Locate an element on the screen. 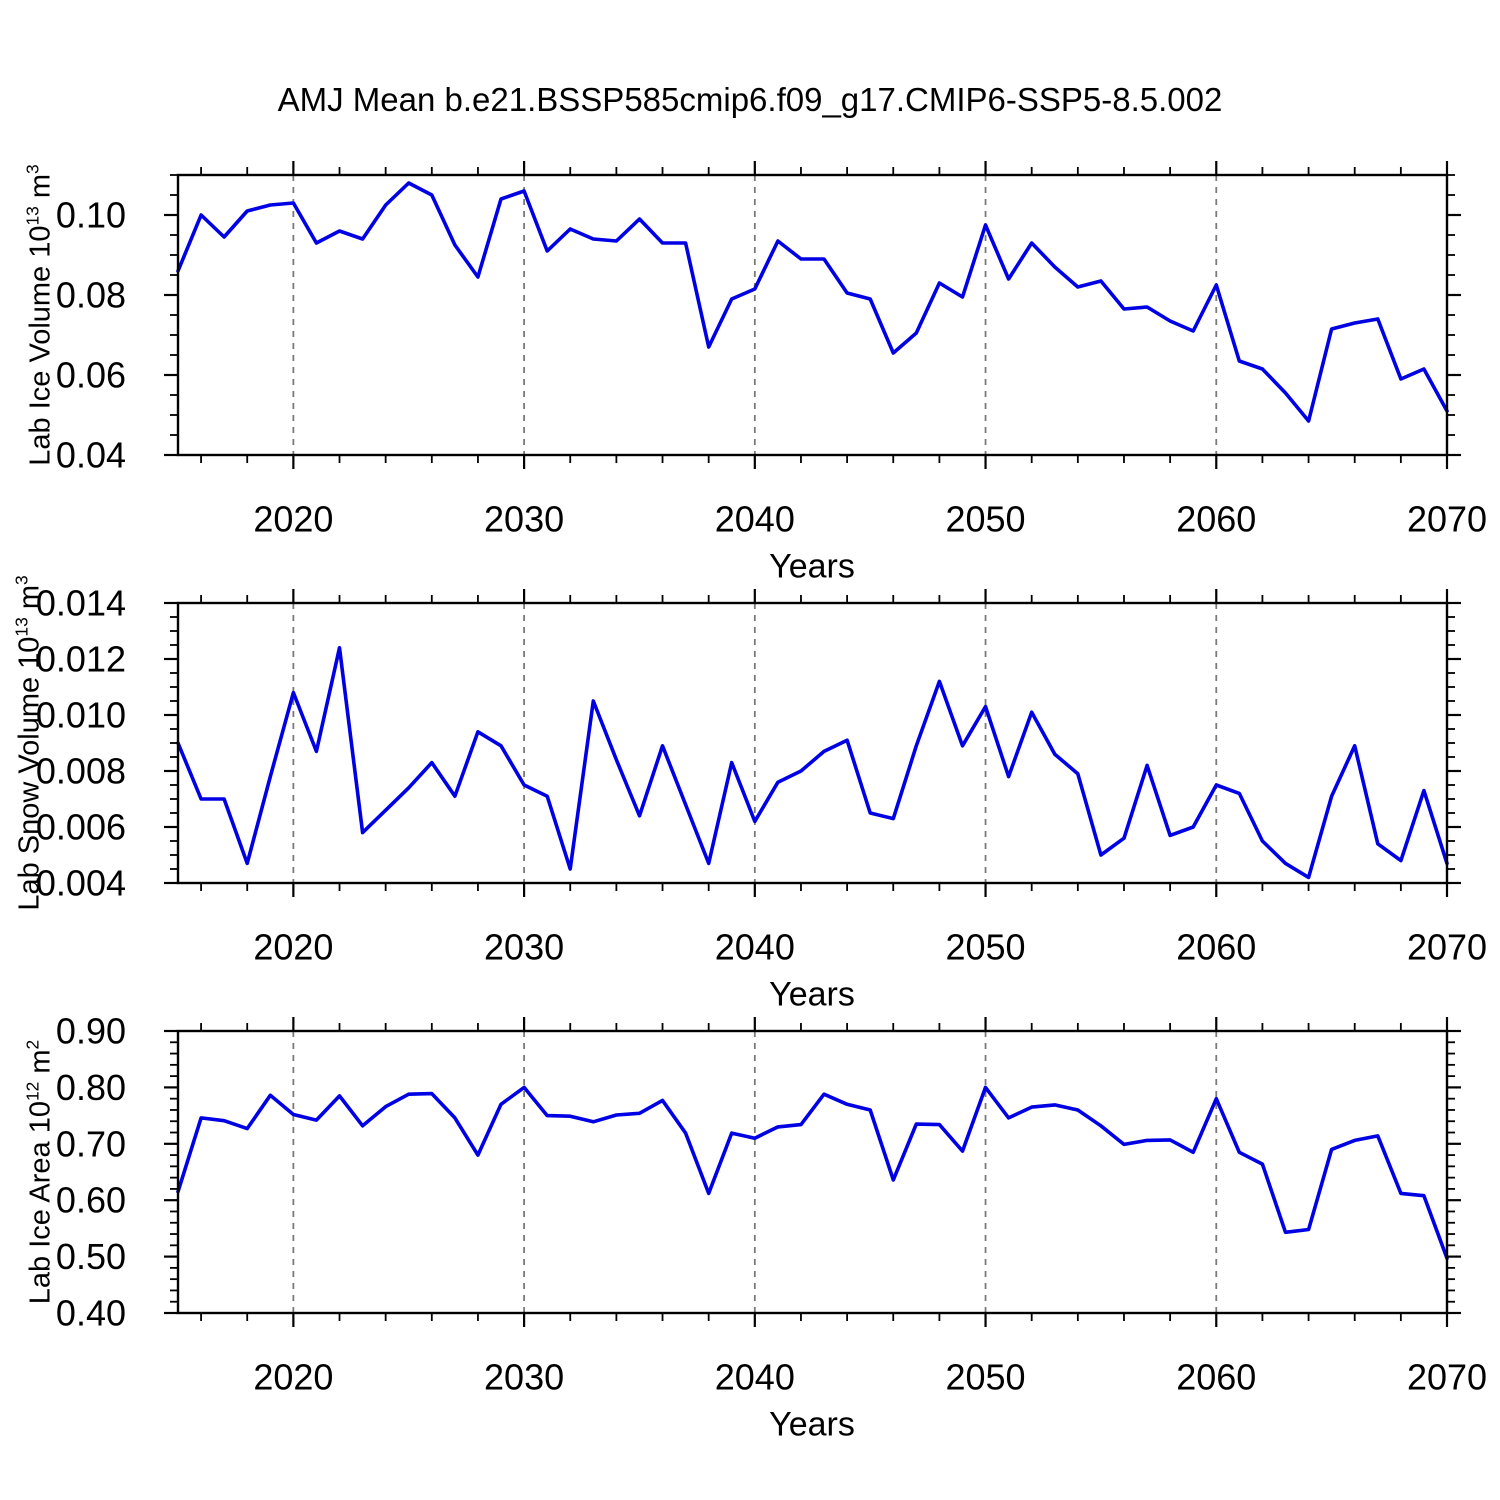 Image resolution: width=1500 pixels, height=1500 pixels. y-axis-title-exponent: 12 is located at coordinates (32, 1091).